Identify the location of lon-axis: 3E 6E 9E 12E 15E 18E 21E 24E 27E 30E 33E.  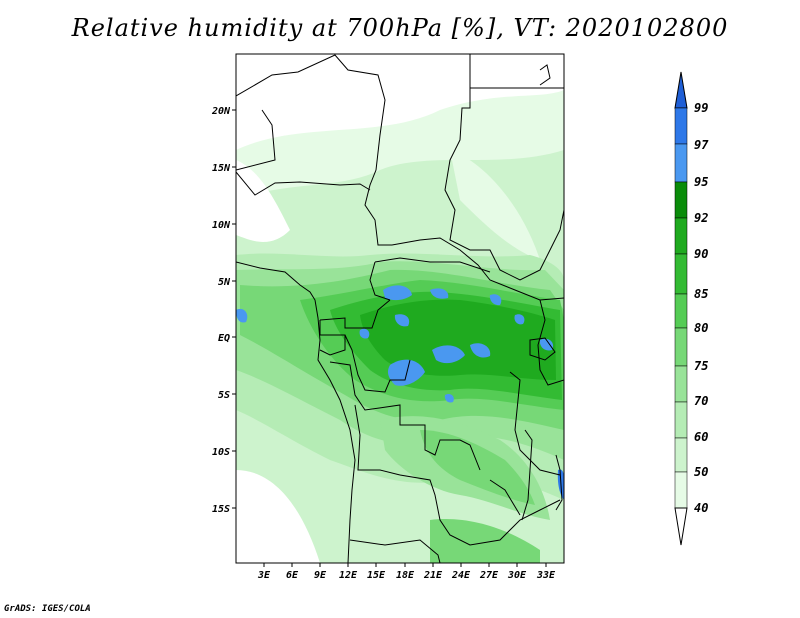
(406, 572).